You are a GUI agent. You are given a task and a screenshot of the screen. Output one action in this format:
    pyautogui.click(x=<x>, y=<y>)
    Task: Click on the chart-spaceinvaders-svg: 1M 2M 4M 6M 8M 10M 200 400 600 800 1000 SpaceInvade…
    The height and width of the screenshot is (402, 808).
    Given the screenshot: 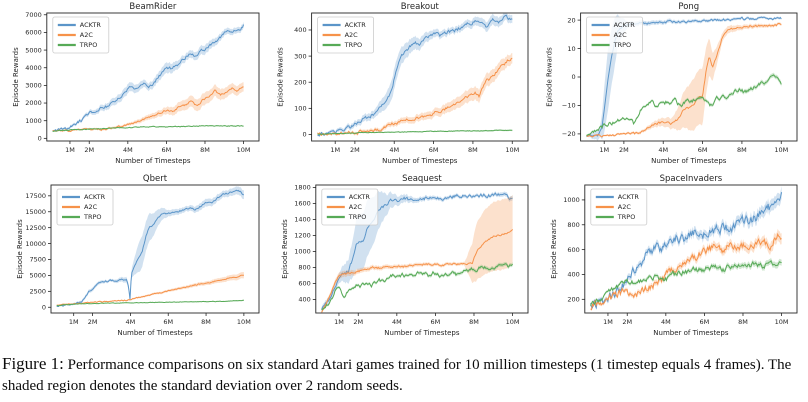 What is the action you would take?
    pyautogui.click(x=674, y=255)
    